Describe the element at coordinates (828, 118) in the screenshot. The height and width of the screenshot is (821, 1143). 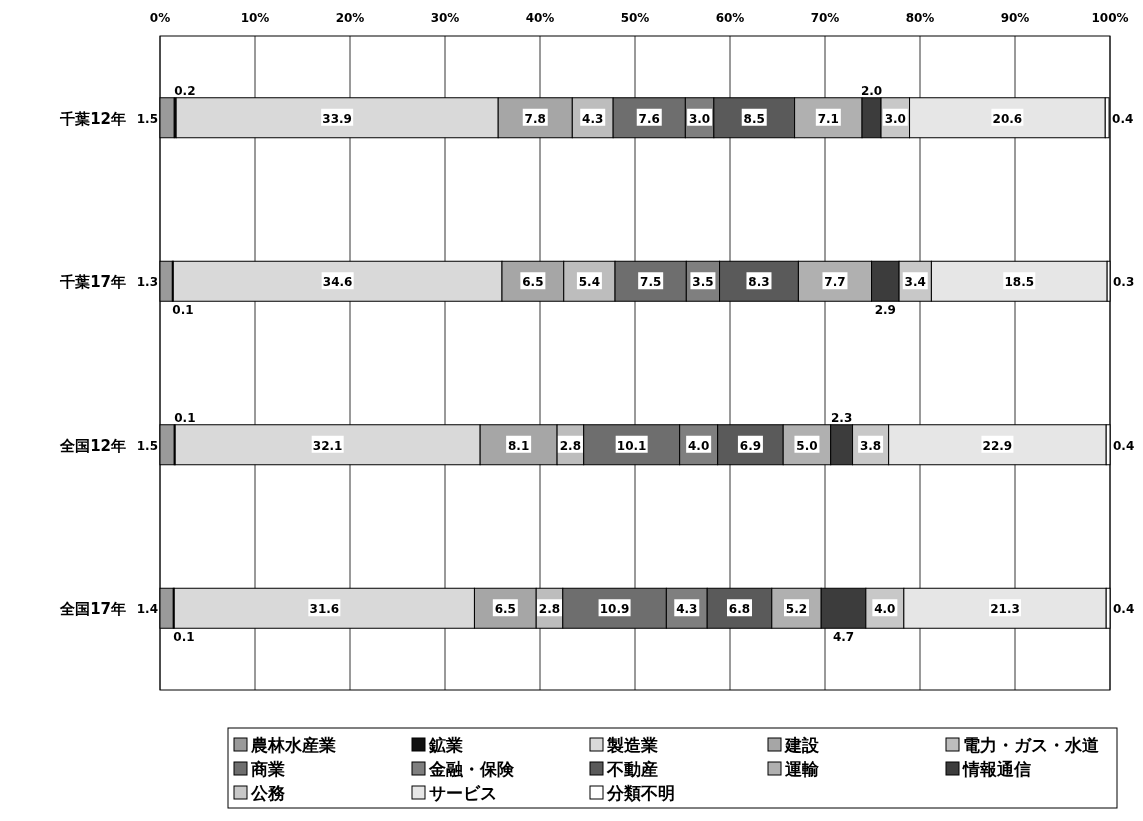
I see `data-label: 7.1` at that location.